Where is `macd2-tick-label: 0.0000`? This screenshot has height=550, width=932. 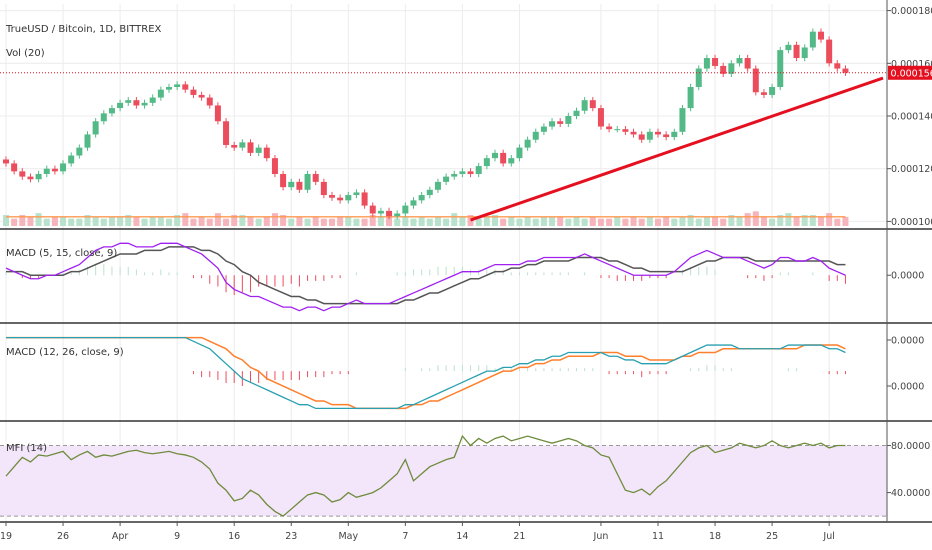 macd2-tick-label: 0.0000 is located at coordinates (907, 387).